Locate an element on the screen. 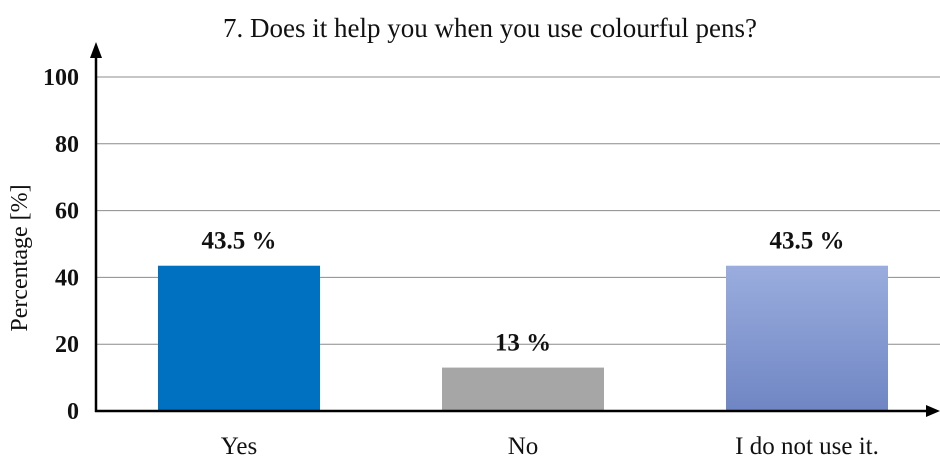 This screenshot has width=940, height=456. bar-yes is located at coordinates (239, 338).